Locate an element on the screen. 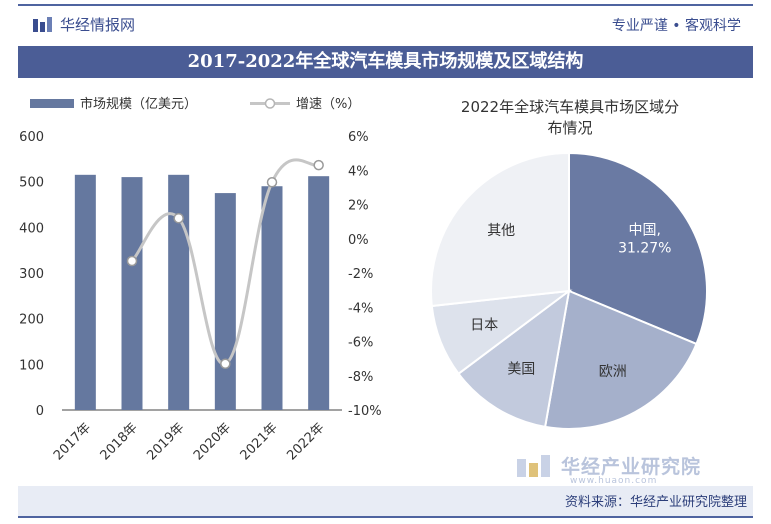  x-tick-label: 2020年 is located at coordinates (212, 441).